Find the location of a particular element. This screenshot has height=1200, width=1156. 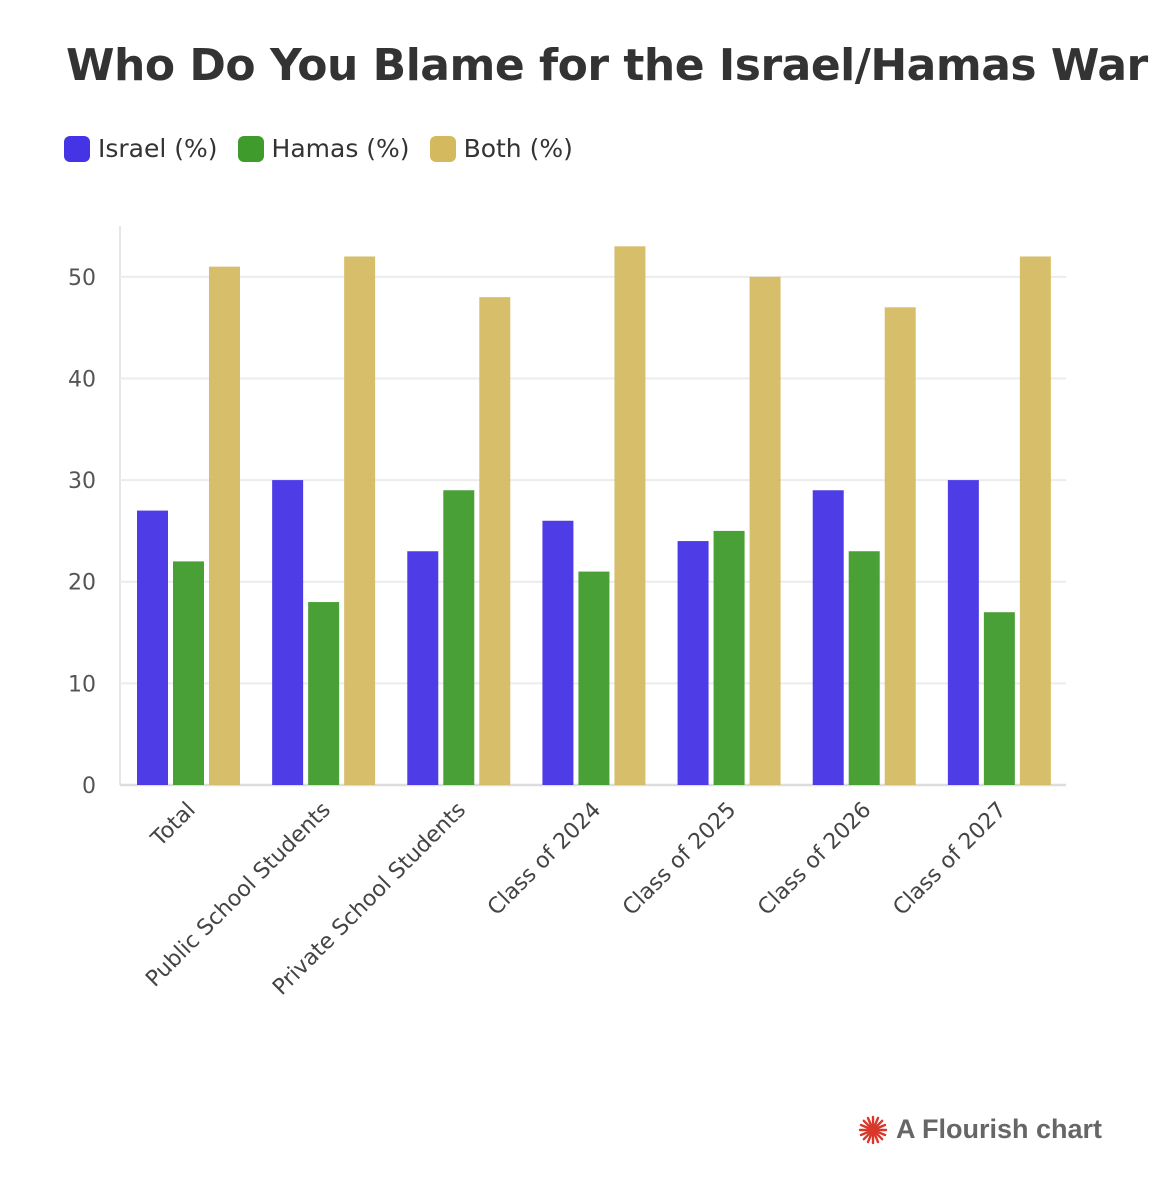

bar-hamas-private-school-students is located at coordinates (459, 637).